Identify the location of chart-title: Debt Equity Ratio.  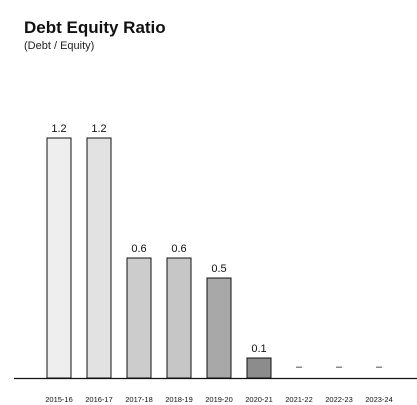
(95, 27).